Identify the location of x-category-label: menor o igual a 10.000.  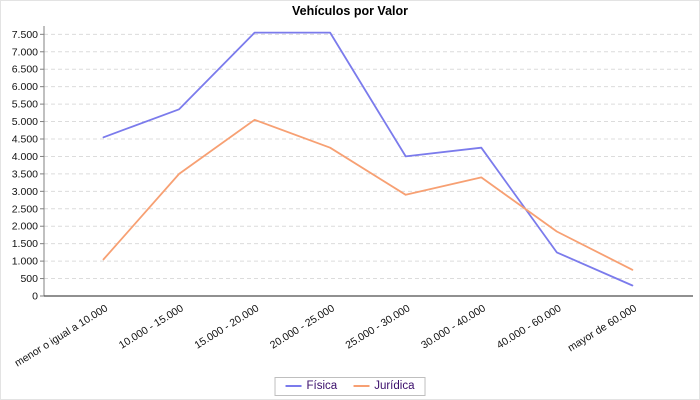
(62, 335).